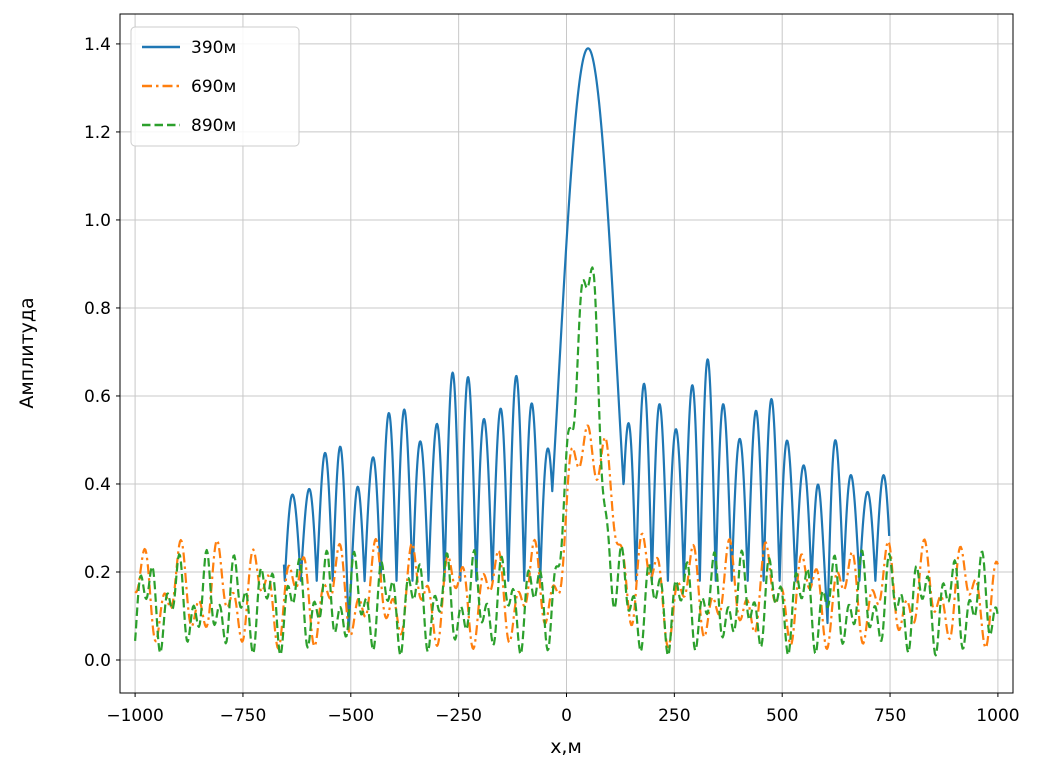  I want to click on x-tick-label: −250, so click(458, 716).